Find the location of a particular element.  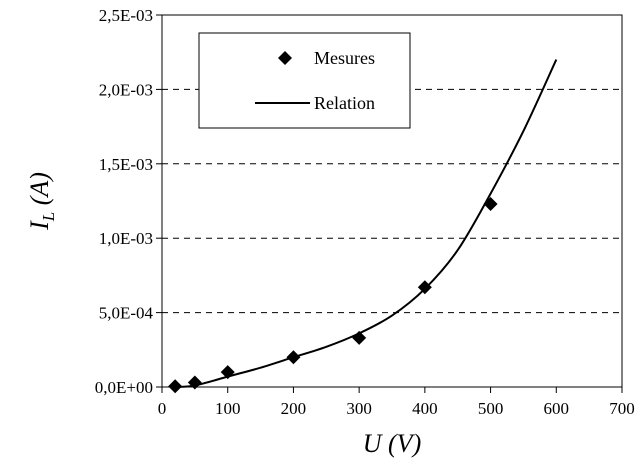

y-axis-title-rest: (A) is located at coordinates (39, 192).